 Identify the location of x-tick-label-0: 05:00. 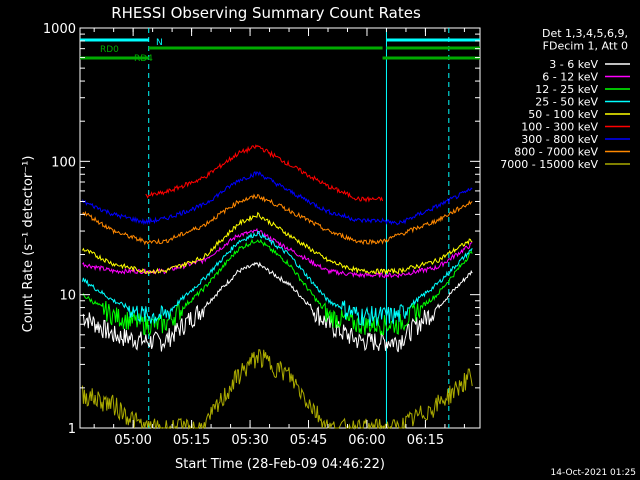
(132, 440).